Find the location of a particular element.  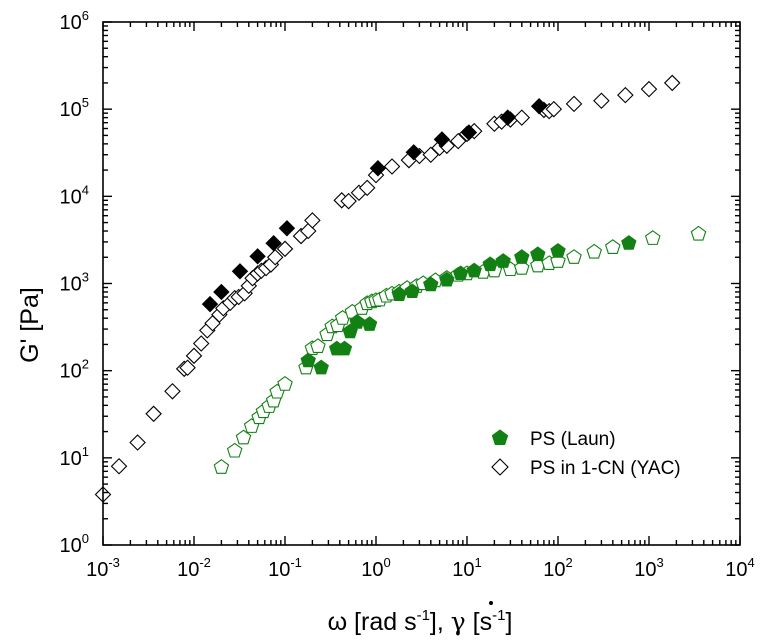

x-tick-label: 10⁰ is located at coordinates (375, 568).